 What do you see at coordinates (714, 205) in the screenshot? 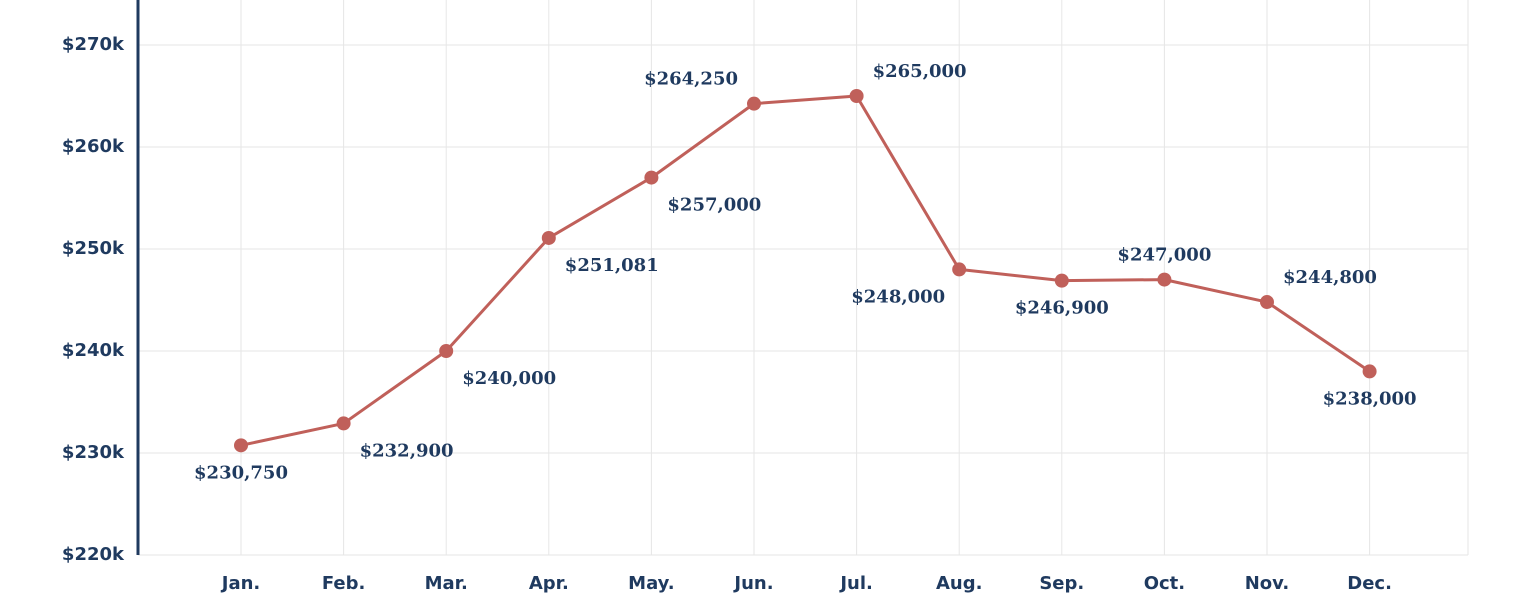
I see `data-label: $257,000` at bounding box center [714, 205].